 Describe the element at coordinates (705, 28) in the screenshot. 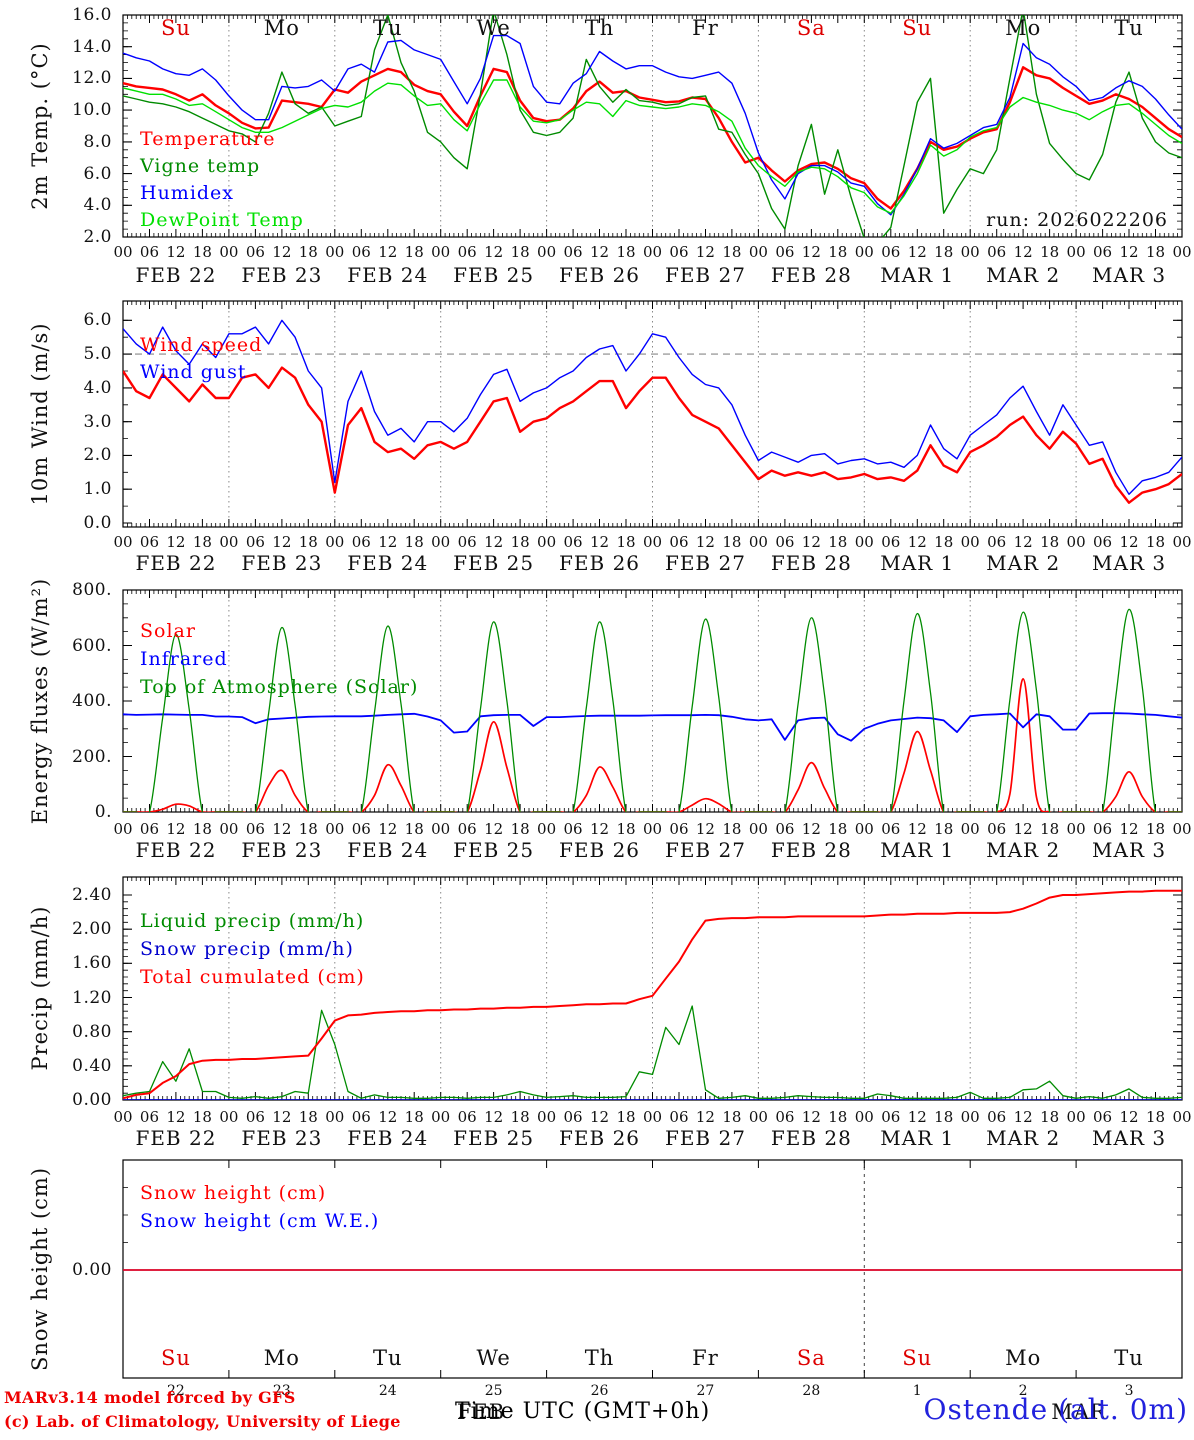

I see `day-label: Fr` at that location.